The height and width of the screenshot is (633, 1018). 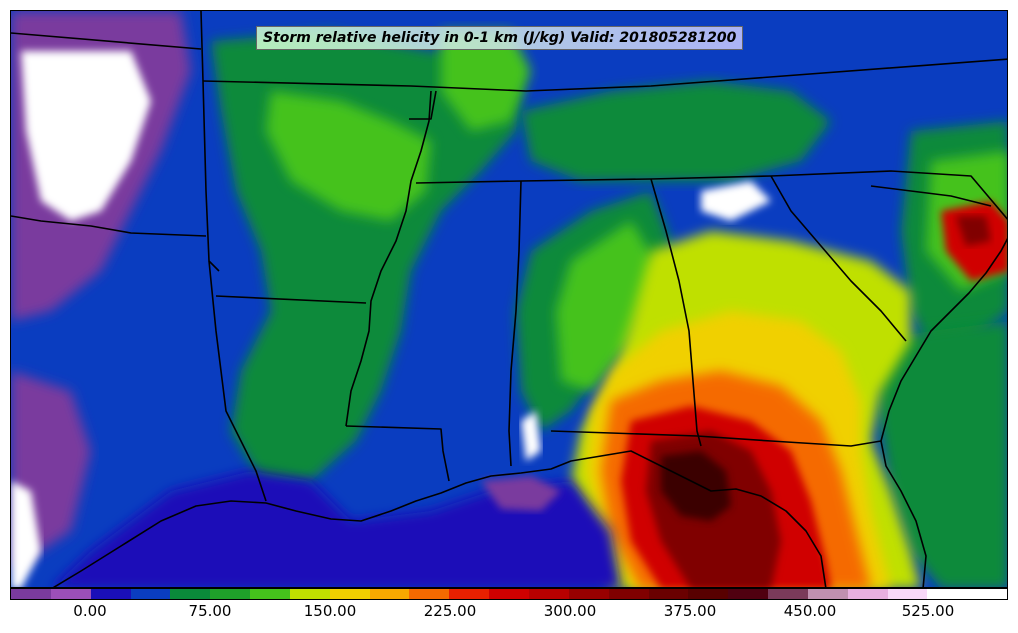 I want to click on colorbar, so click(x=509, y=594).